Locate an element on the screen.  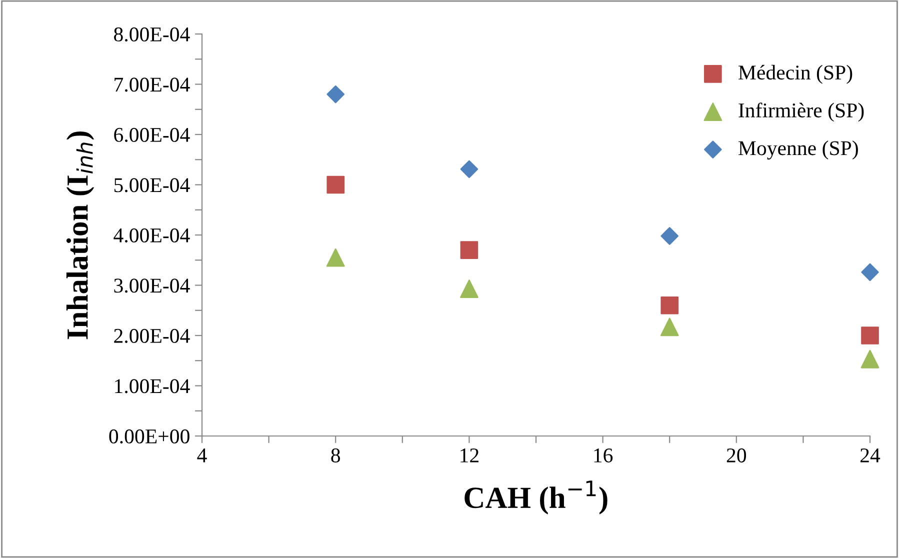
x-tick-label: 16 is located at coordinates (603, 455).